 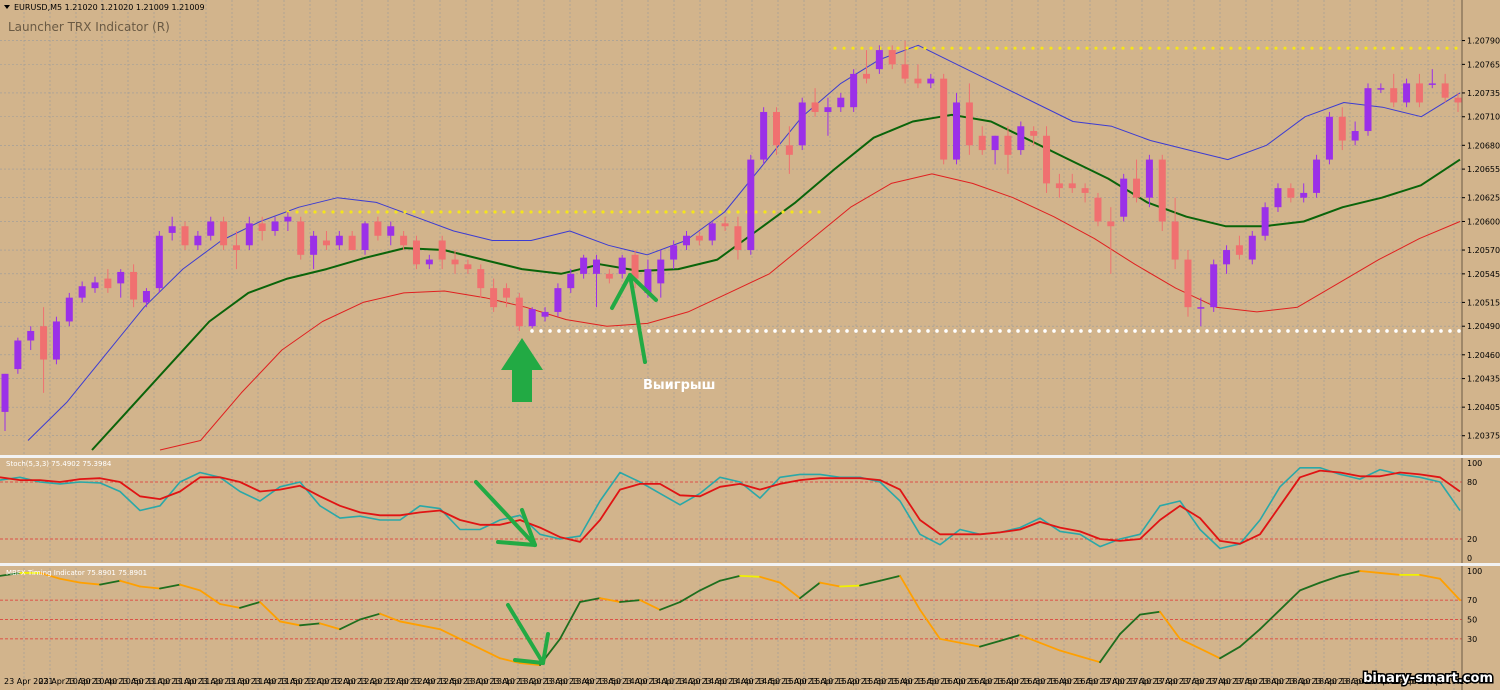 What do you see at coordinates (701, 681) in the screenshot?
I see `time-tick-label: 23 Apr 14:30` at bounding box center [701, 681].